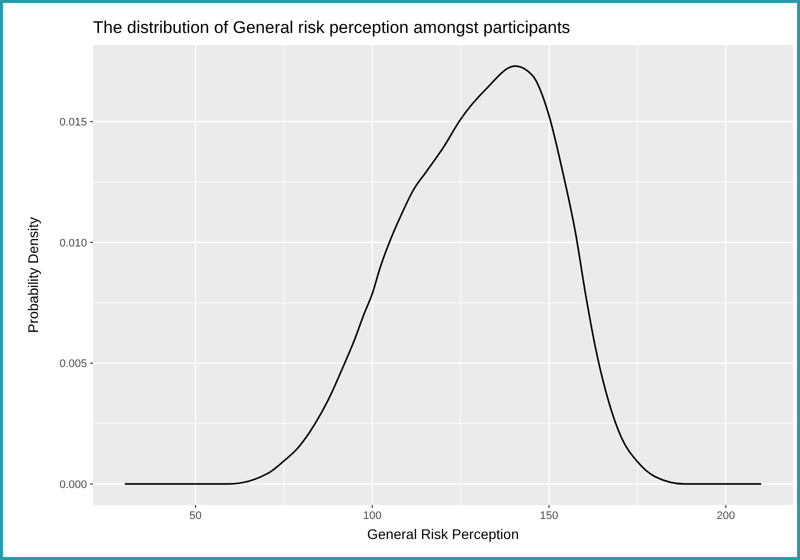  Describe the element at coordinates (372, 516) in the screenshot. I see `x-tick-label: 100` at that location.